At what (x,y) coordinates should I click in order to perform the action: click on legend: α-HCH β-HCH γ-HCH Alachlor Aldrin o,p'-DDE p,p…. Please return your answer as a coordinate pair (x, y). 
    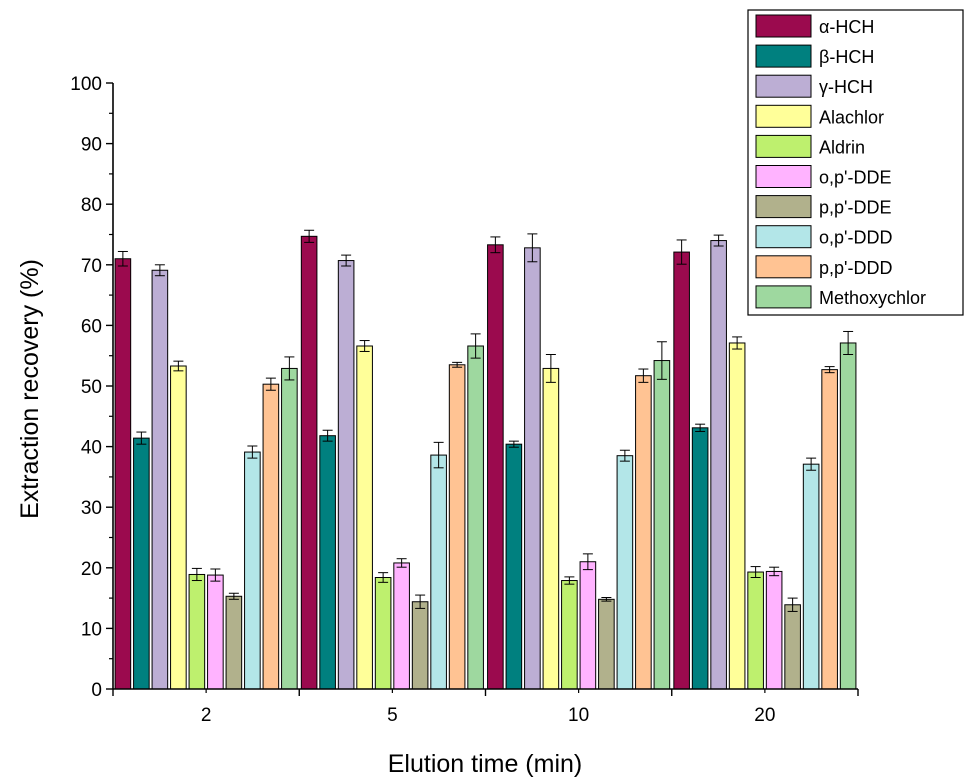
    Looking at the image, I should click on (855, 162).